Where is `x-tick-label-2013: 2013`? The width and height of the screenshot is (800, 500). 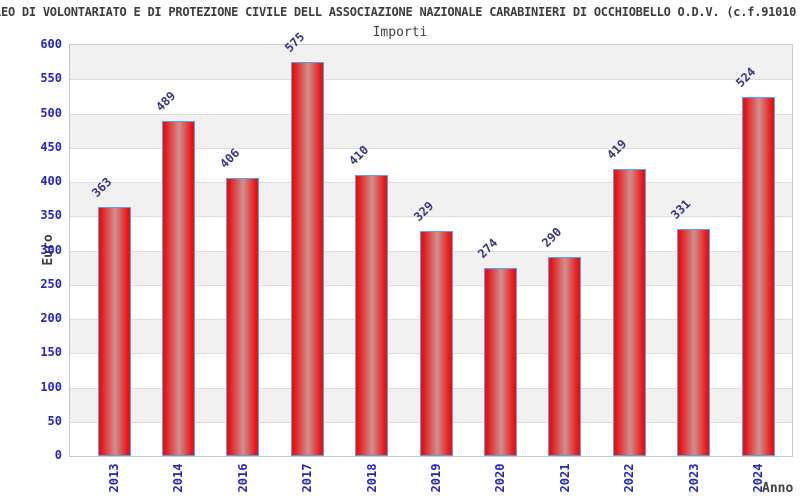
x-tick-label-2013: 2013 is located at coordinates (114, 478).